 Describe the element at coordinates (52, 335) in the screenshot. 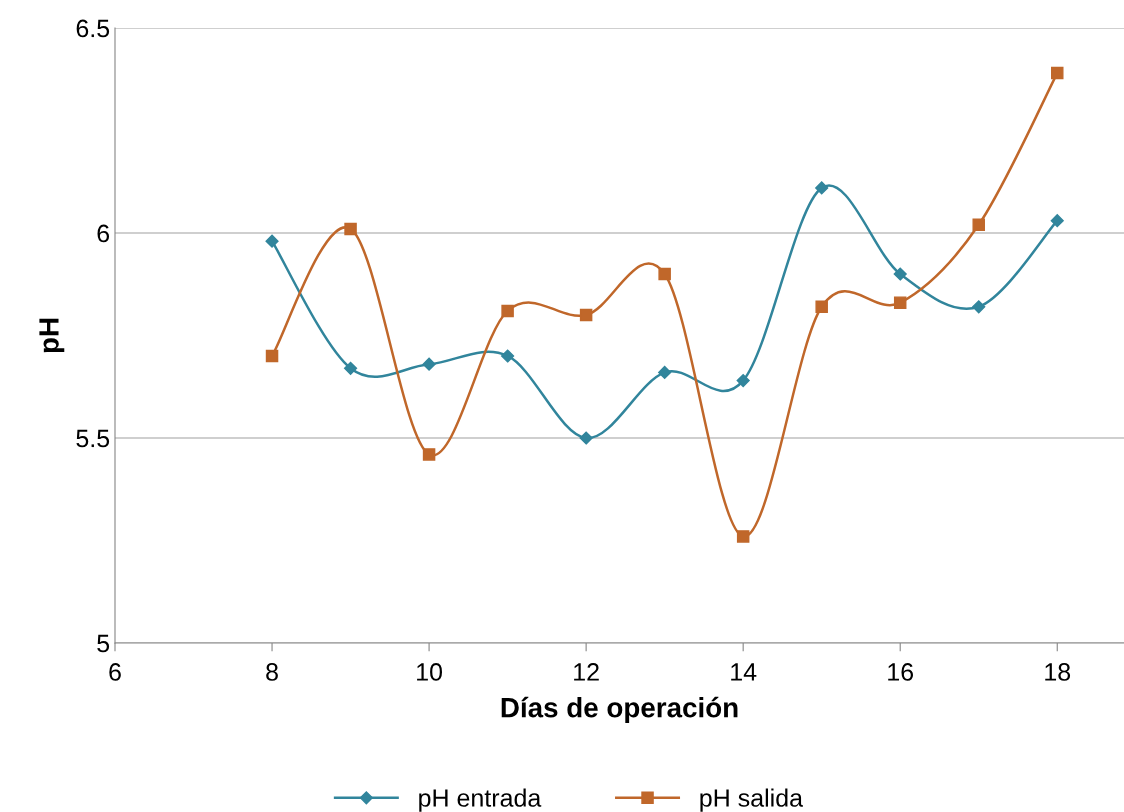

I see `y-axis-title: pH` at that location.